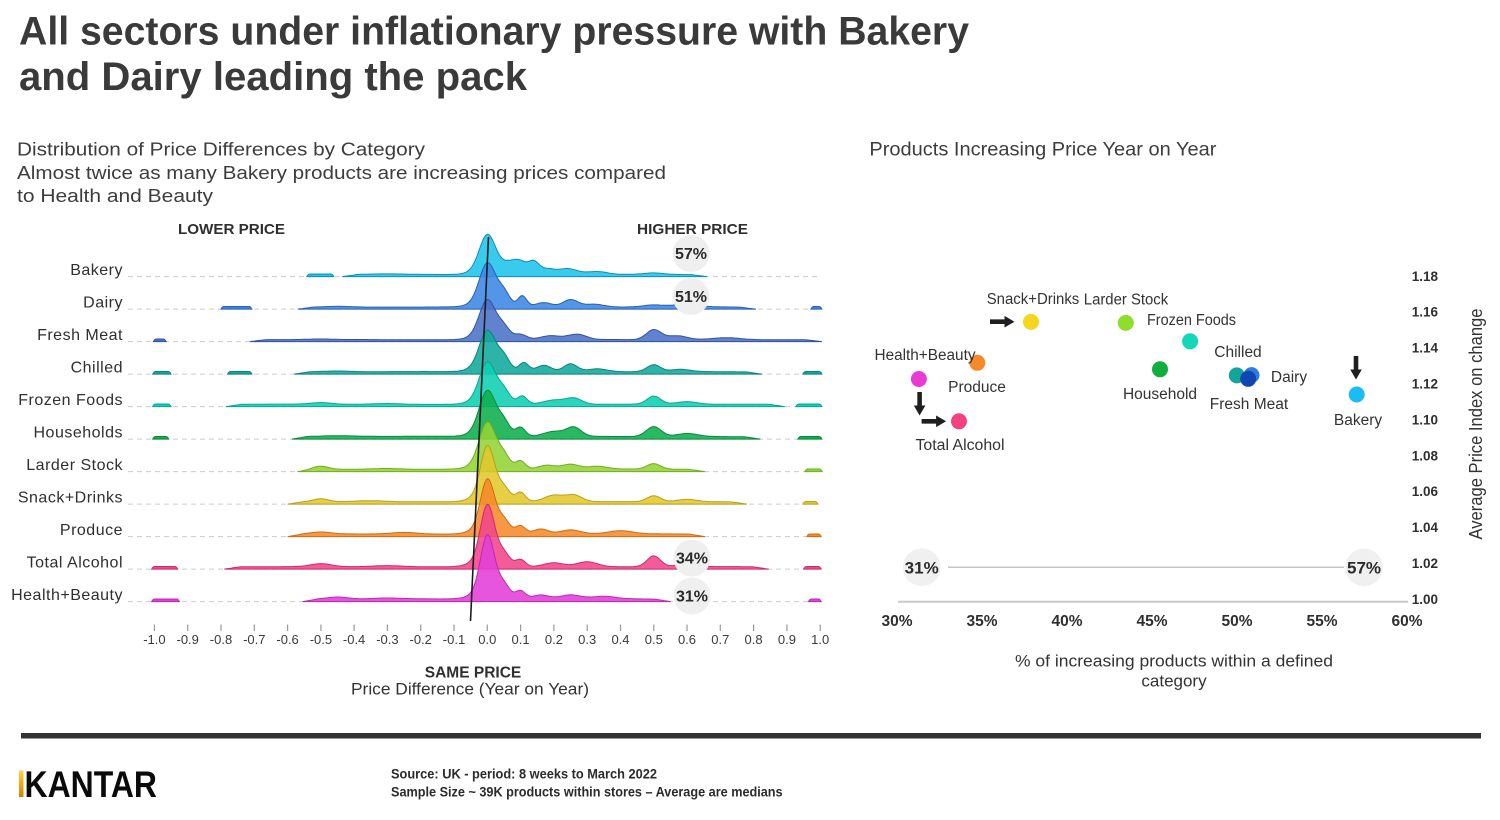 This screenshot has width=1500, height=820. Describe the element at coordinates (1066, 621) in the screenshot. I see `svg-text: 40%` at that location.